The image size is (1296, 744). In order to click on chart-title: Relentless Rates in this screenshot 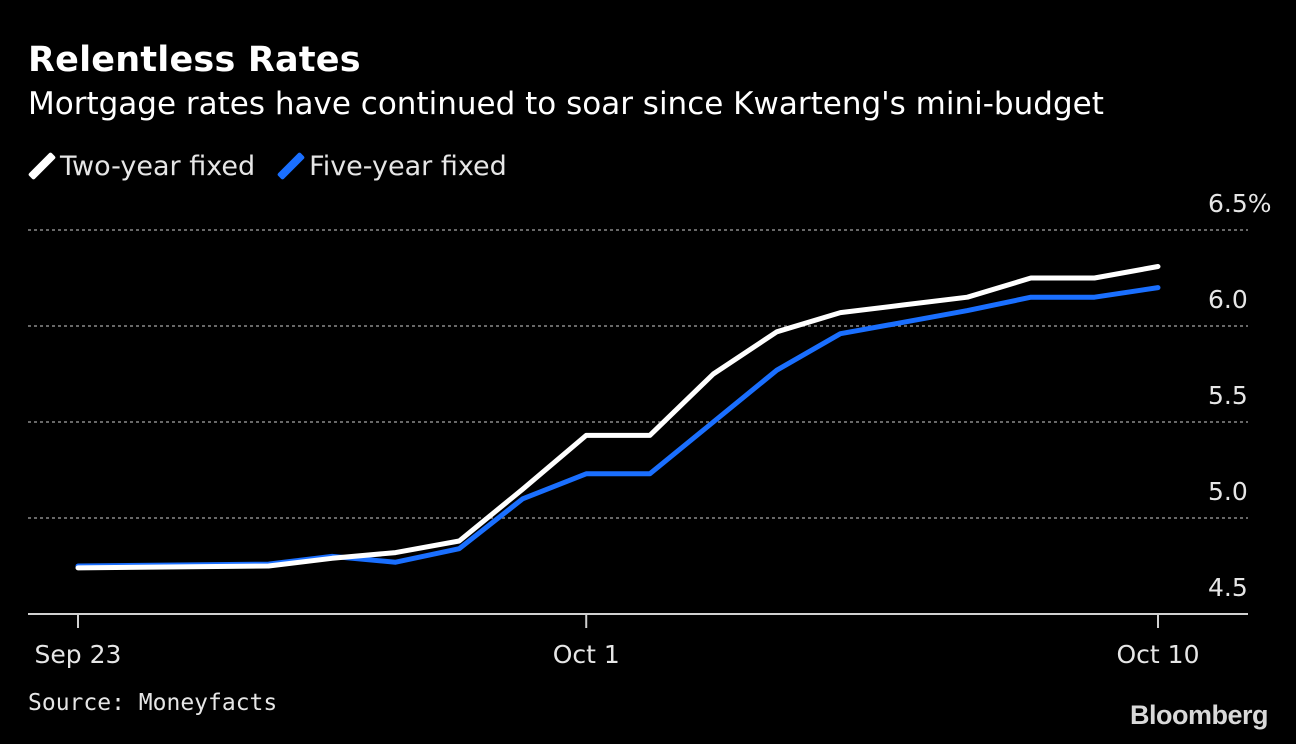, I will do `click(194, 60)`.